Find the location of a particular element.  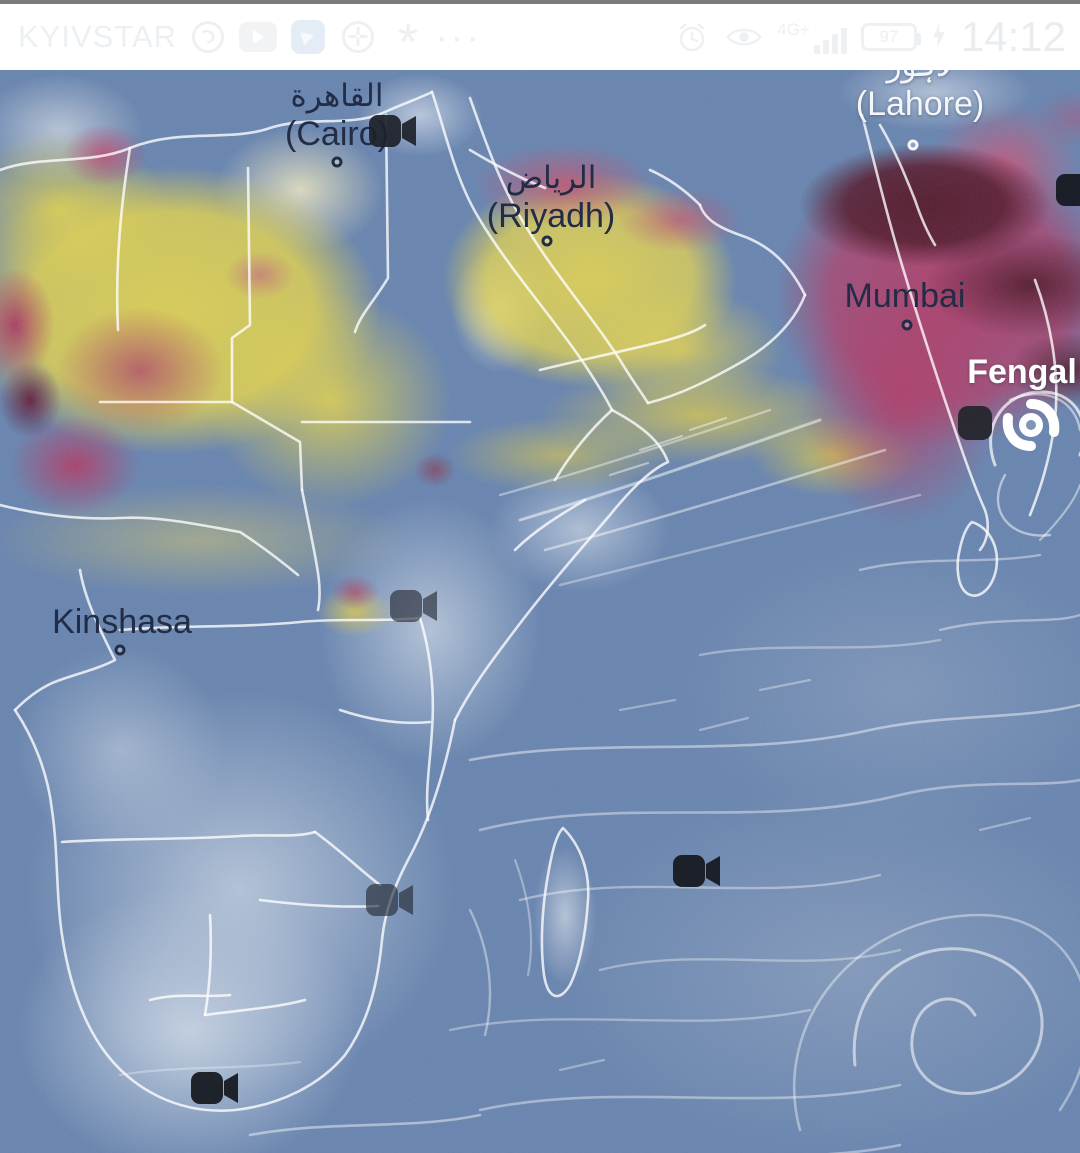

webcam-icon-fengal is located at coordinates (982, 422).